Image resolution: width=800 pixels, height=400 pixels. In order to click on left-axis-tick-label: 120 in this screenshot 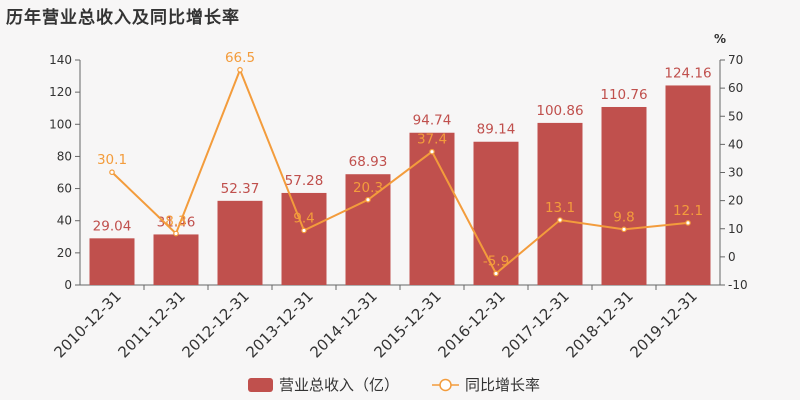, I will do `click(60, 92)`.